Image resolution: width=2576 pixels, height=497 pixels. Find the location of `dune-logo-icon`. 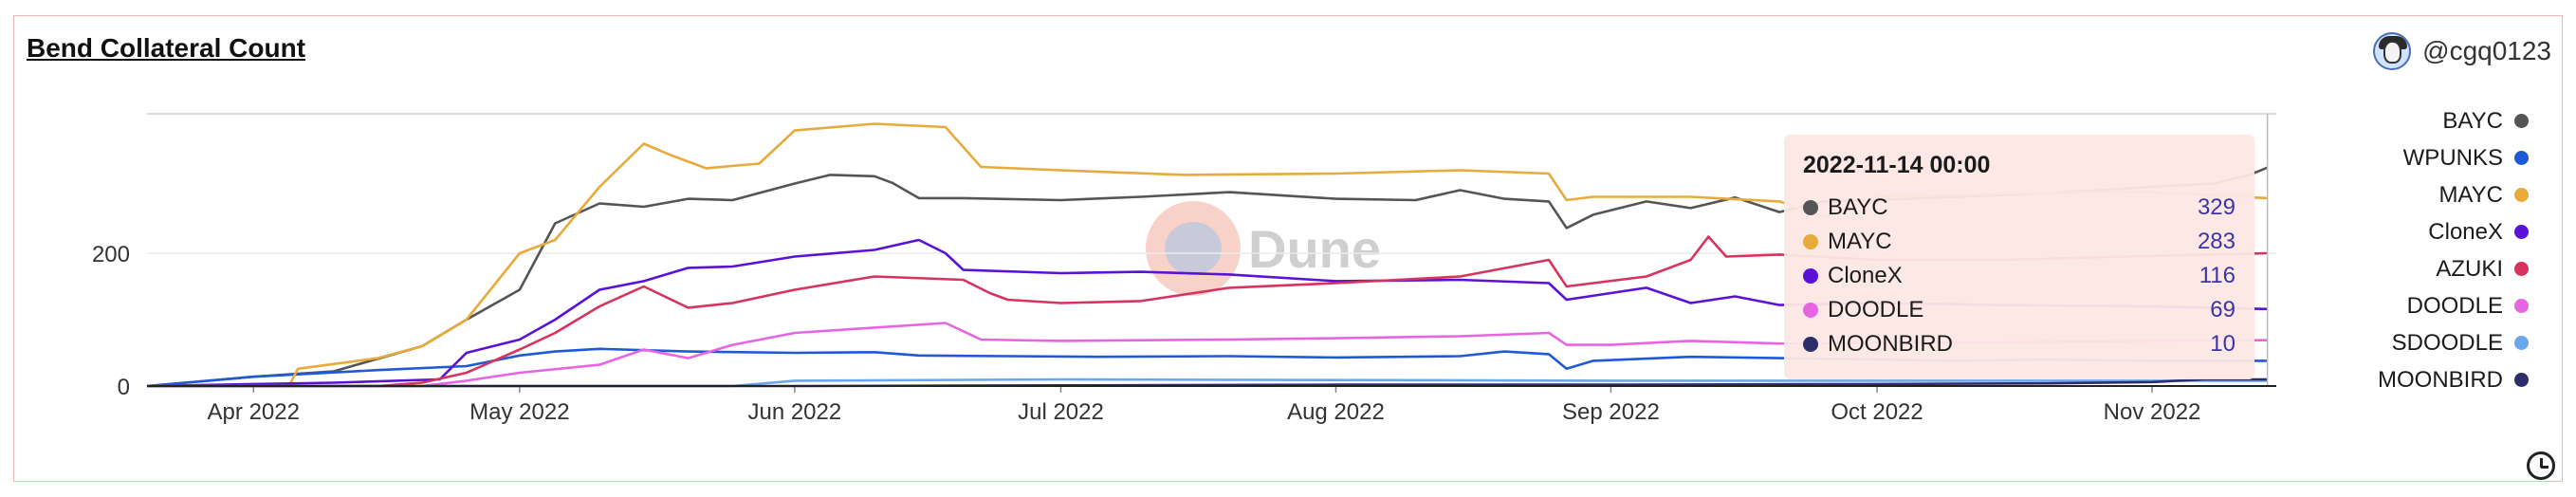

dune-logo-icon is located at coordinates (1193, 248).